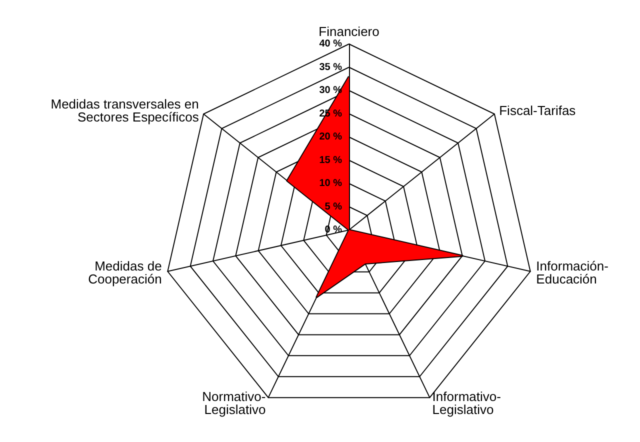 This screenshot has width=640, height=442. Describe the element at coordinates (330, 67) in the screenshot. I see `y-tick-label: 35 %` at that location.